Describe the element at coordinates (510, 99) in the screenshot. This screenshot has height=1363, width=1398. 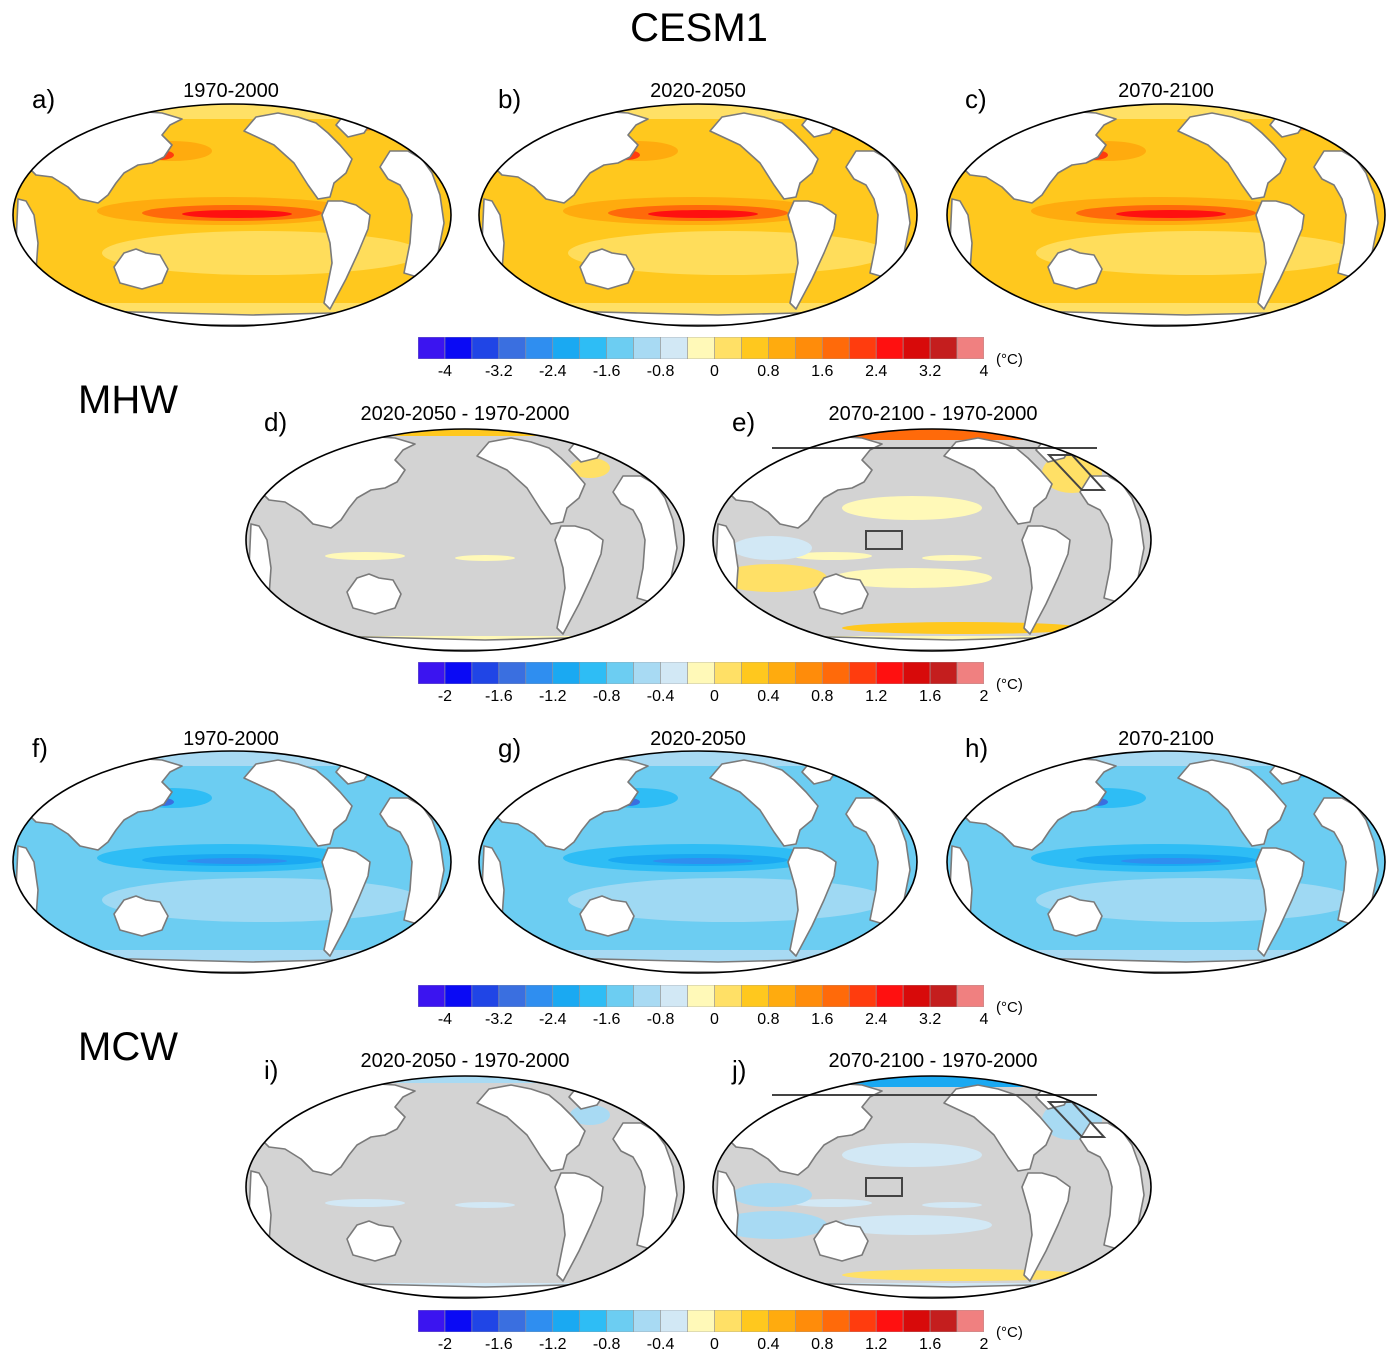
I see `panel-letter: b)` at that location.